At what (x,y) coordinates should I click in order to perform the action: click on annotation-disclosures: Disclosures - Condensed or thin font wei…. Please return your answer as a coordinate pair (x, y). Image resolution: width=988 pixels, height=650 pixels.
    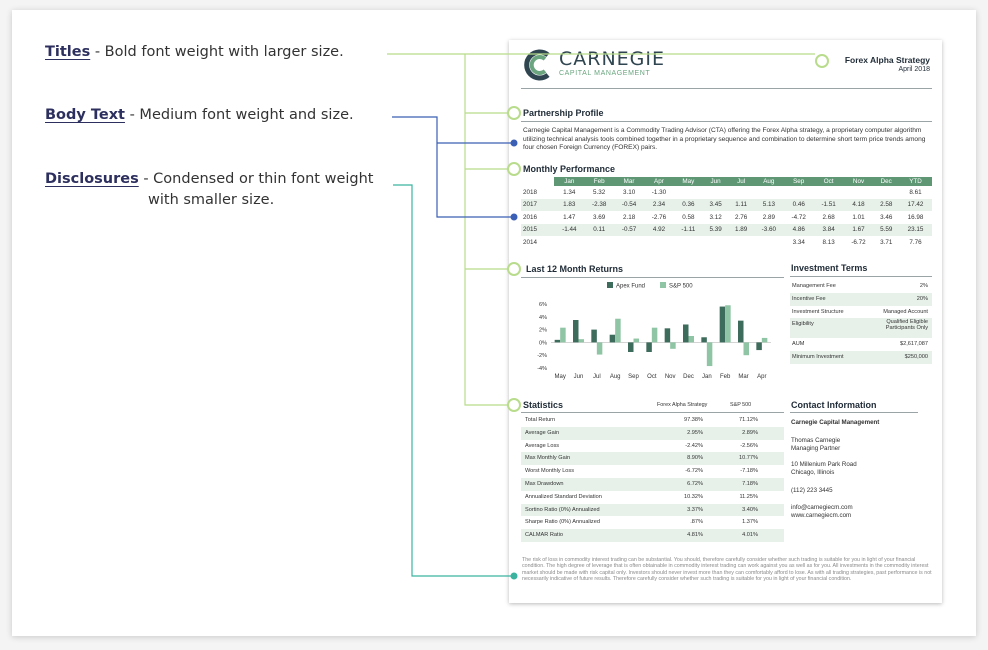
    Looking at the image, I should click on (209, 179).